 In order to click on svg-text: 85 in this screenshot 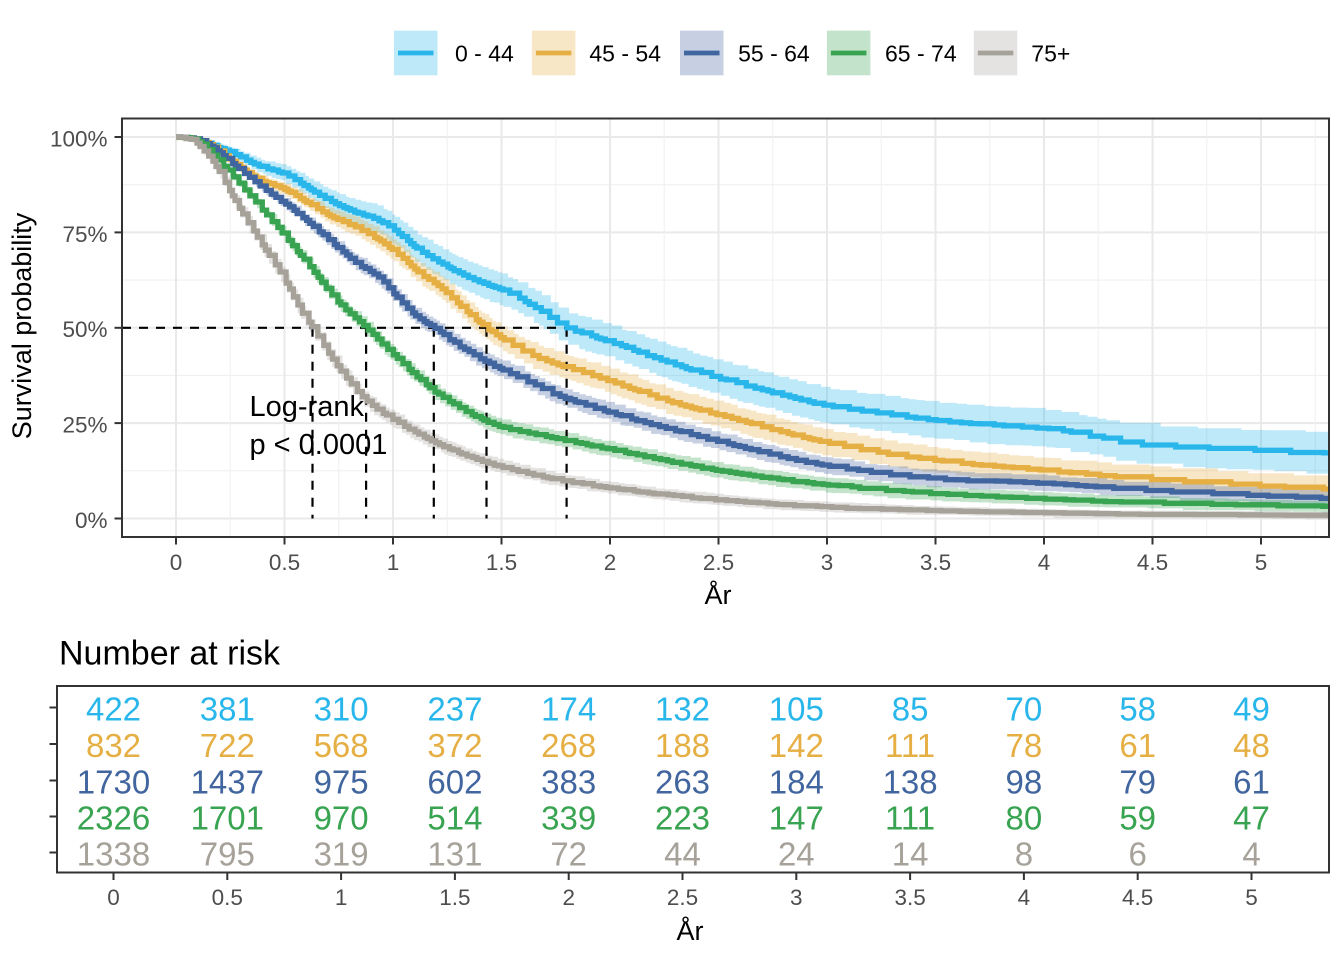, I will do `click(910, 709)`.